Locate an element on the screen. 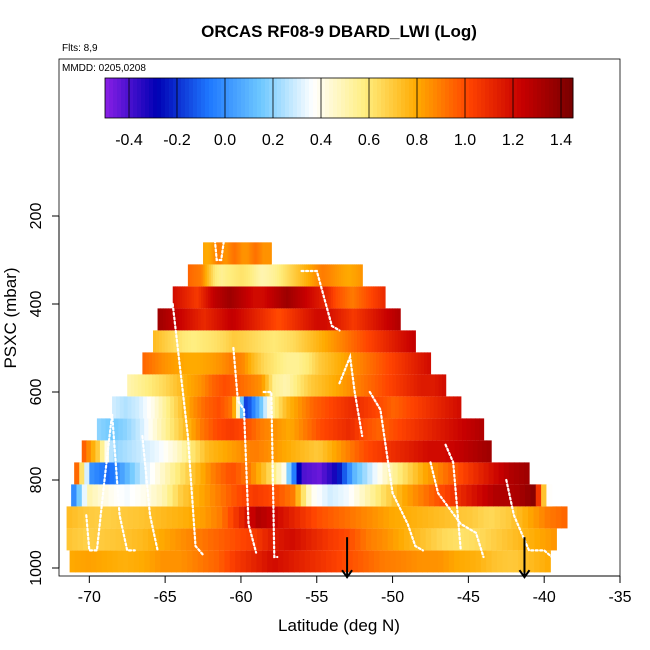 The image size is (650, 650). x-tick-label: -50 is located at coordinates (392, 597).